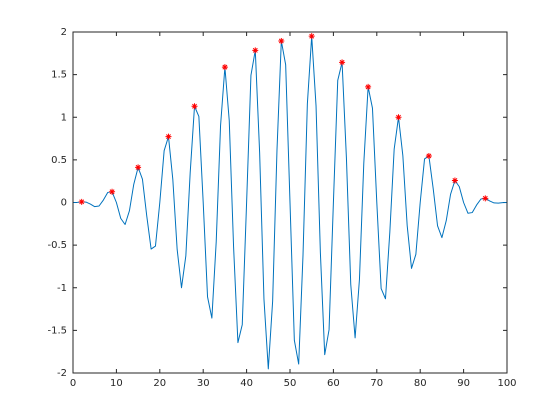 This screenshot has width=560, height=420. What do you see at coordinates (290, 383) in the screenshot?
I see `x-tick-label: 50` at bounding box center [290, 383].